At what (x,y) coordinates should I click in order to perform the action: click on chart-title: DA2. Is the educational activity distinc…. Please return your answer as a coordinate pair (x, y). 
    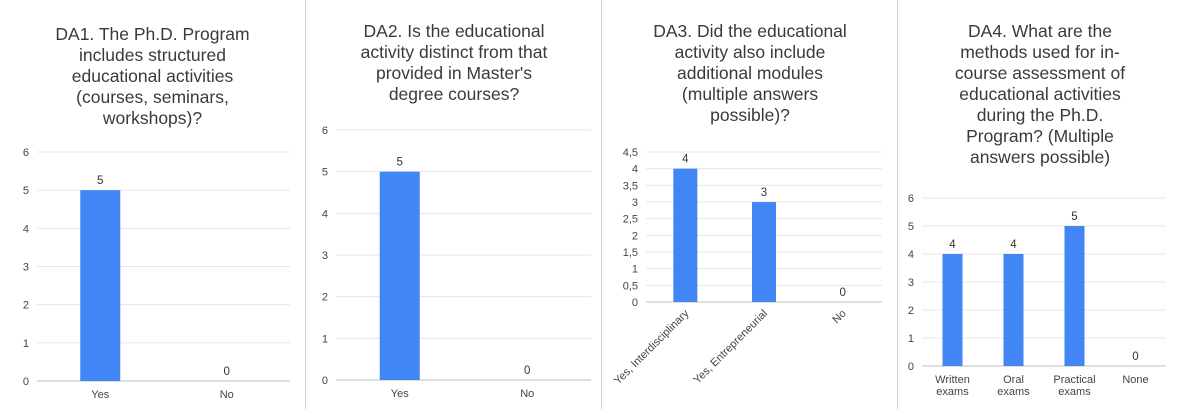
    Looking at the image, I should click on (454, 63).